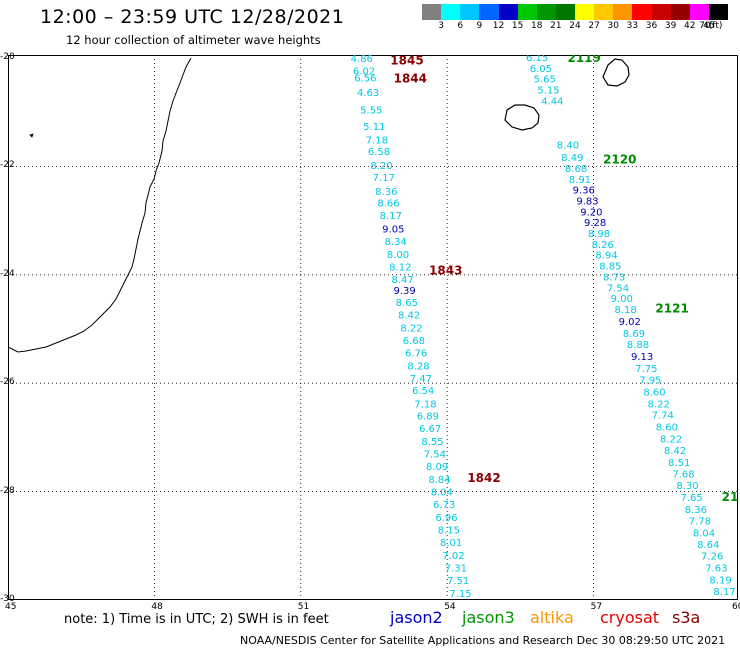  I want to click on swh-value: 9.00, so click(622, 299).